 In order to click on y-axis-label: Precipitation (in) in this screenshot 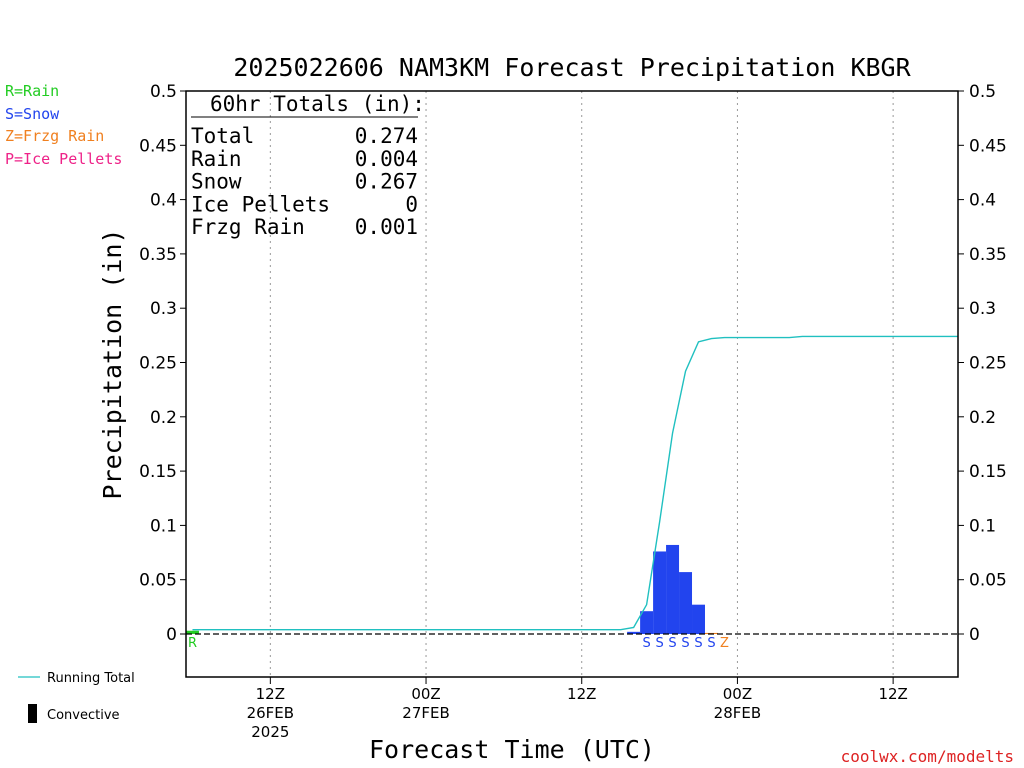, I will do `click(112, 364)`.